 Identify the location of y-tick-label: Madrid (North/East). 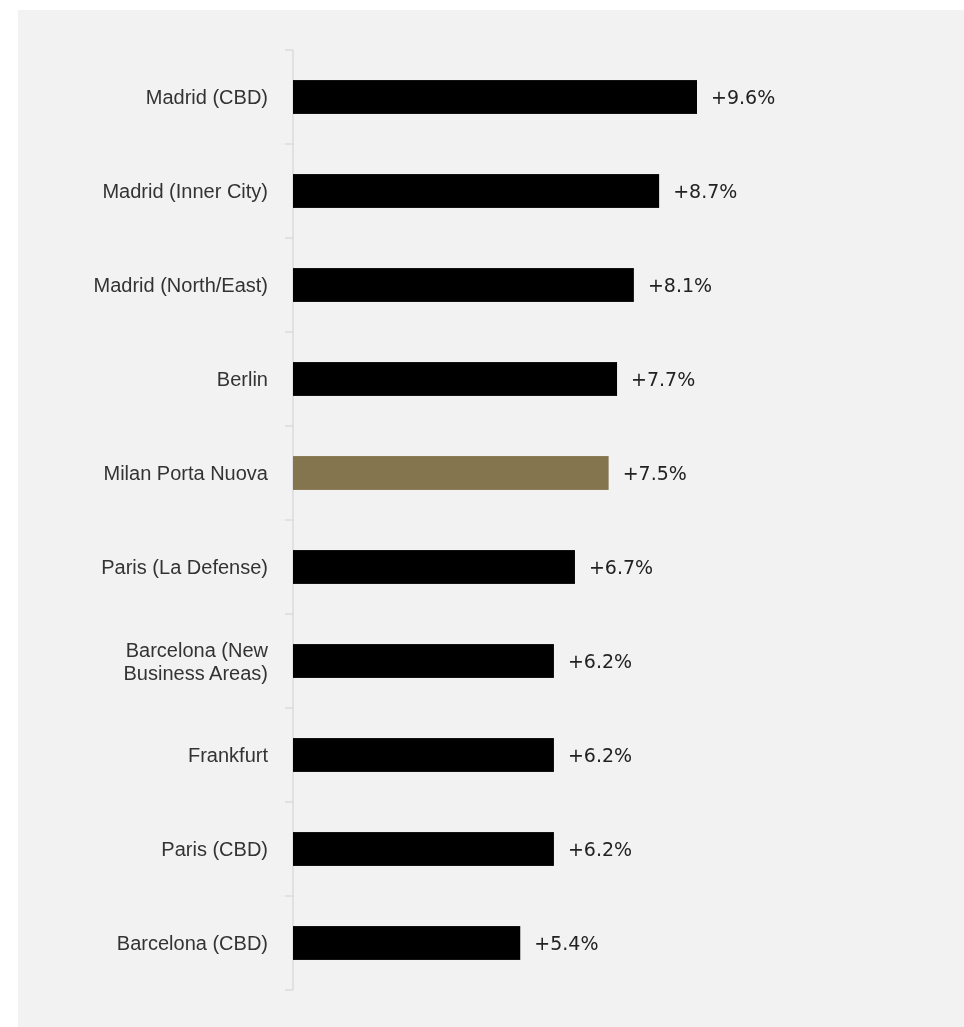
(180, 285).